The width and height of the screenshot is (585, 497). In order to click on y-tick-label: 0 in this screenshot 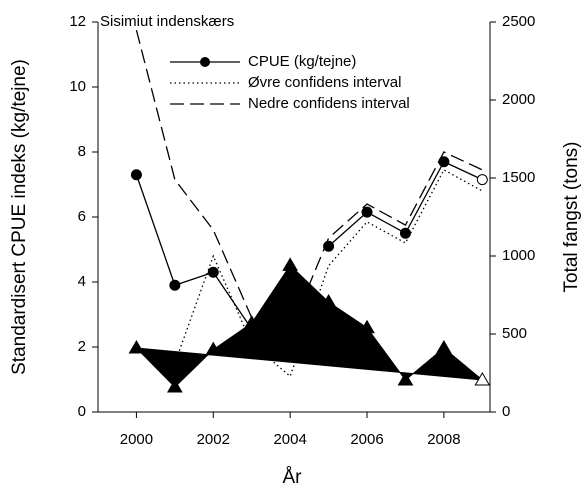, I will do `click(82, 411)`.